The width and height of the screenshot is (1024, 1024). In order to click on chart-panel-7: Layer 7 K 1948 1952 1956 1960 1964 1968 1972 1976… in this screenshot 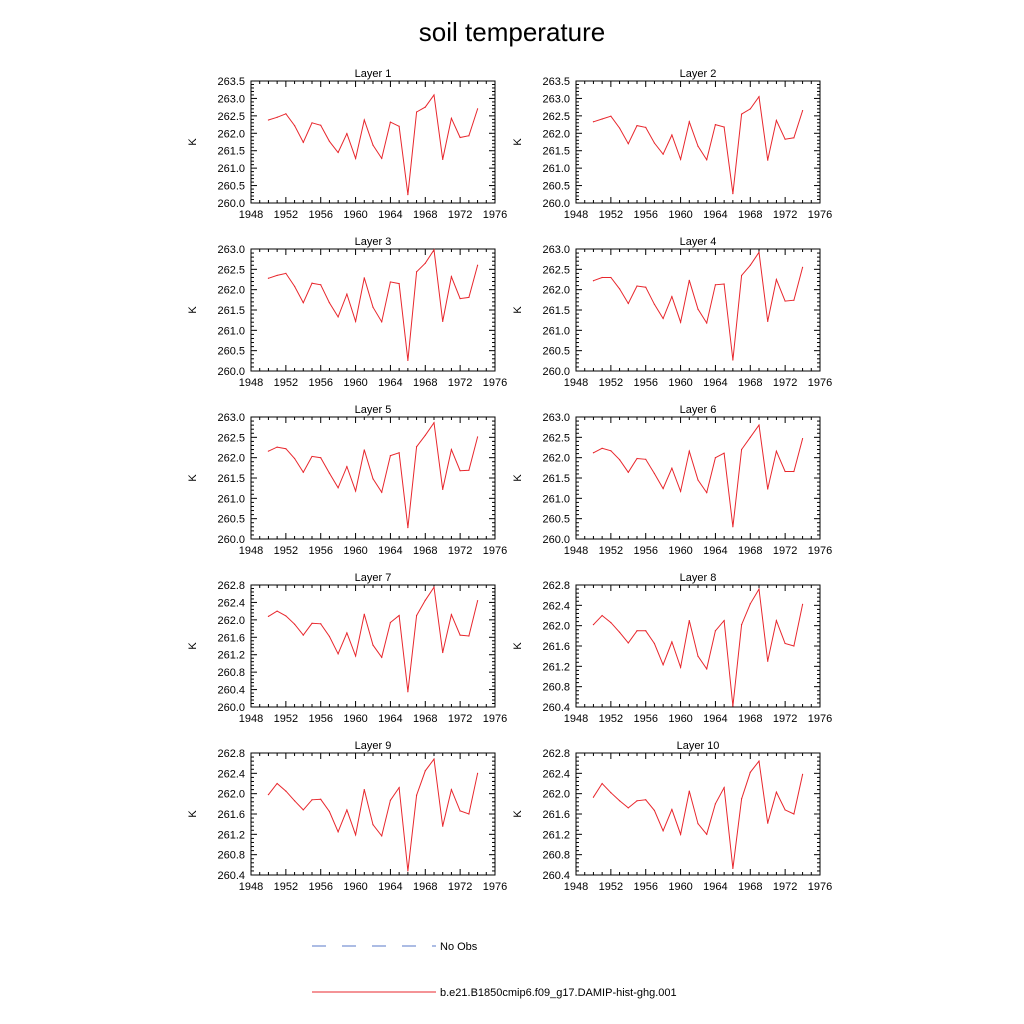, I will do `click(347, 648)`.